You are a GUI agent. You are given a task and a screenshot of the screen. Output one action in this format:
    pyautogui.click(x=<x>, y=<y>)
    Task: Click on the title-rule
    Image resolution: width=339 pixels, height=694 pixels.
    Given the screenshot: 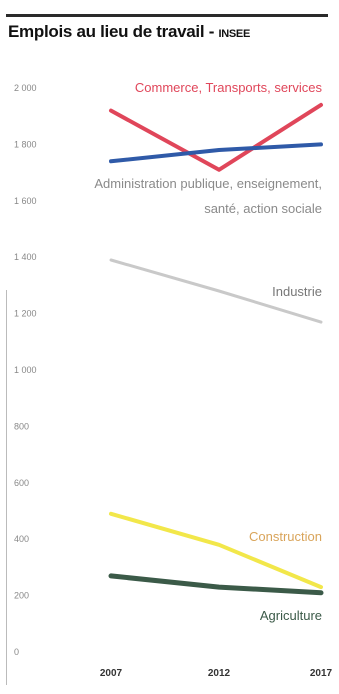 What is the action you would take?
    pyautogui.click(x=167, y=31)
    